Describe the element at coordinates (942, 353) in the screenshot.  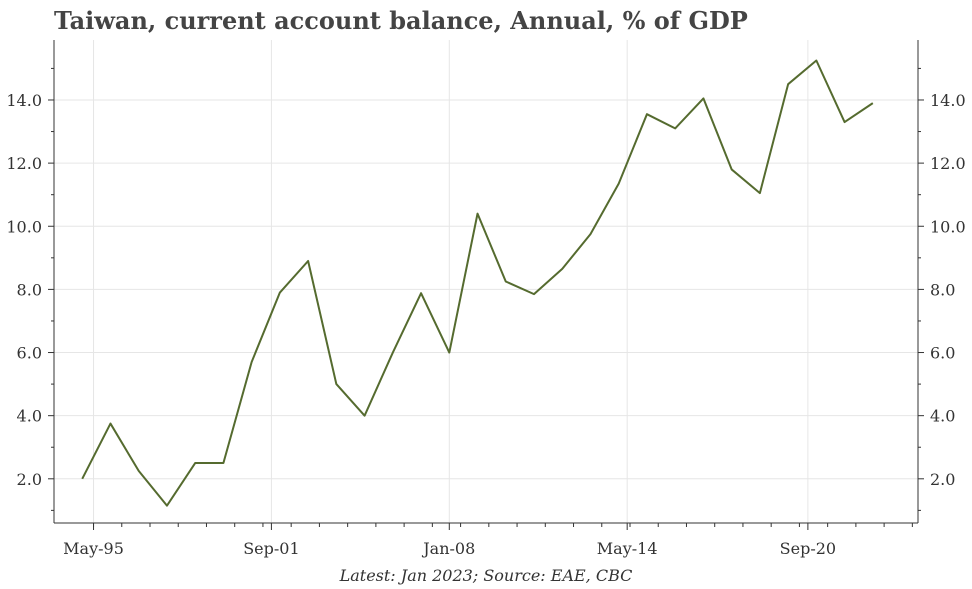
I see `y-tick-label-right: 6.0` at that location.